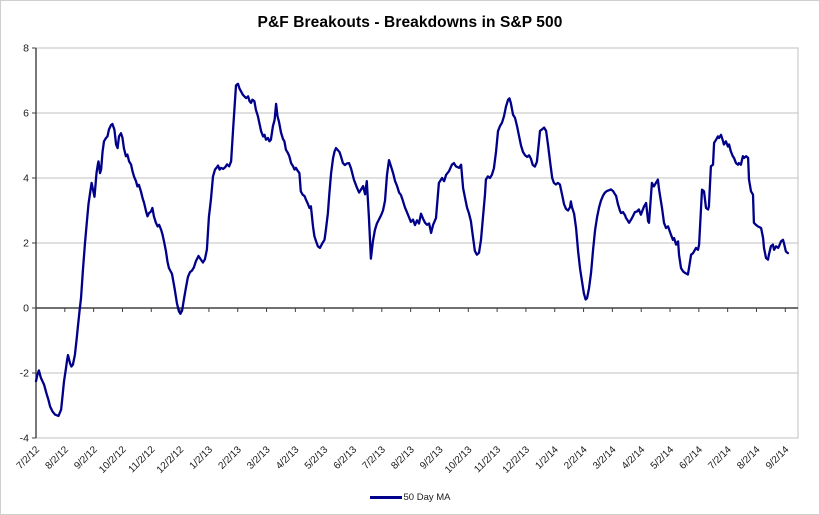 This screenshot has height=515, width=820. I want to click on svg-text: 4/2/13, so click(288, 458).